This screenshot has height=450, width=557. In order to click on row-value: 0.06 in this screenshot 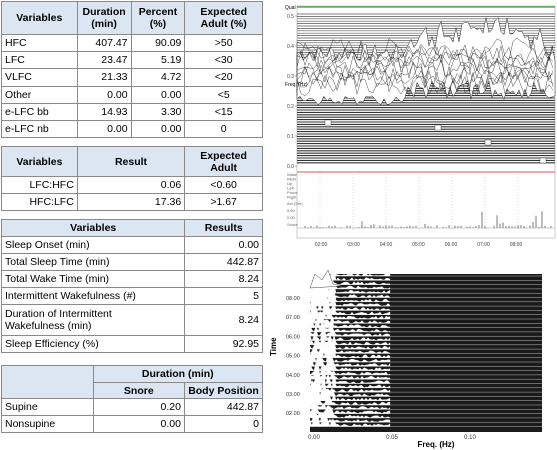, I will do `click(131, 185)`.